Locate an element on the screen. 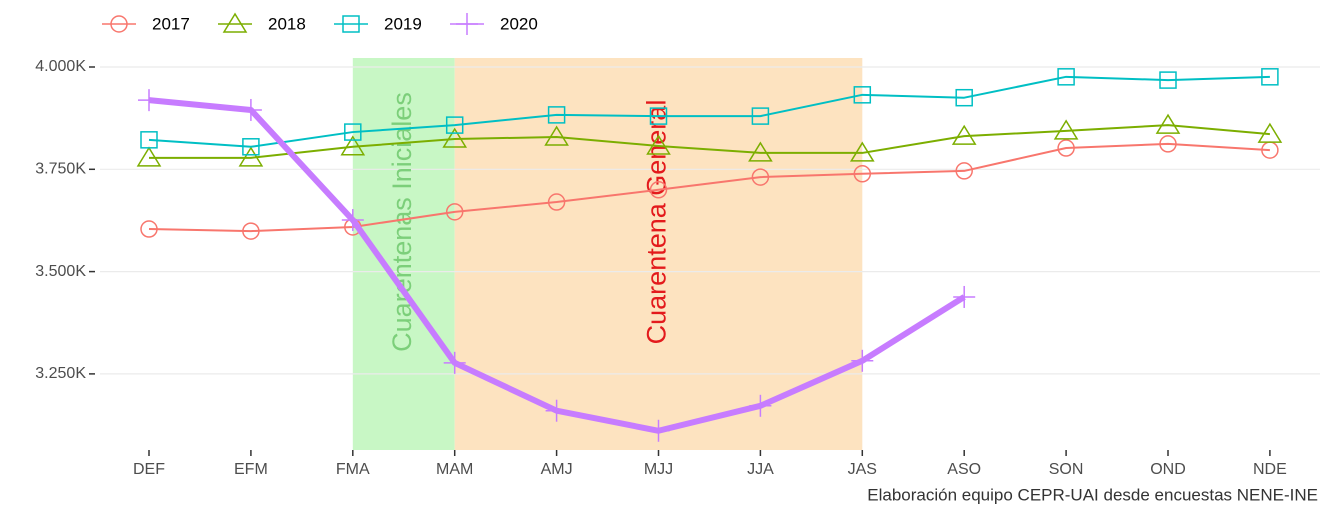 This screenshot has width=1332, height=512. x-tick-label: JAS is located at coordinates (862, 469).